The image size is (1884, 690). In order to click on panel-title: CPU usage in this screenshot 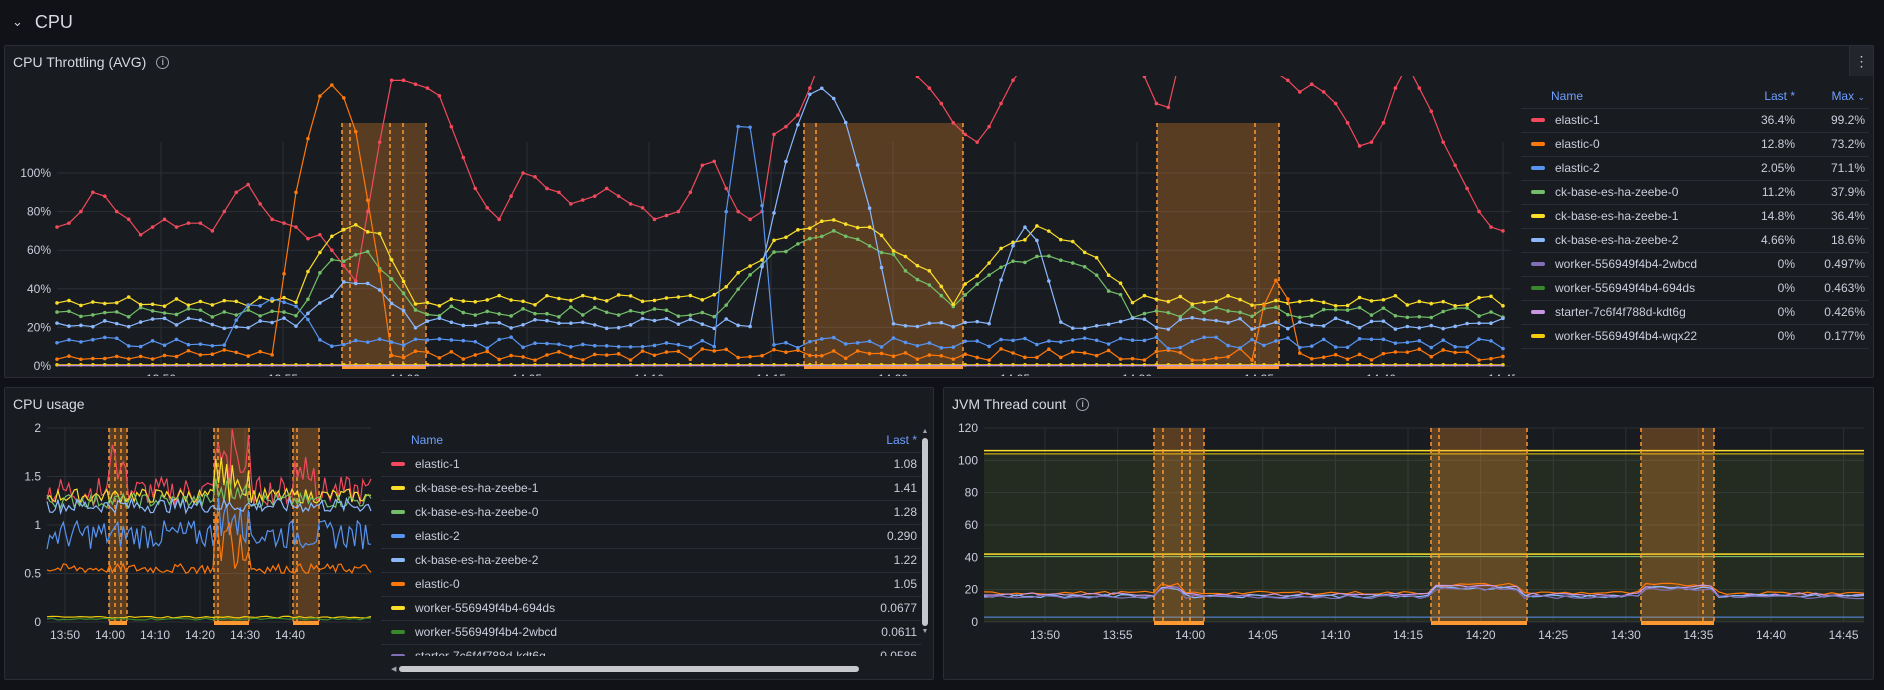, I will do `click(49, 404)`.